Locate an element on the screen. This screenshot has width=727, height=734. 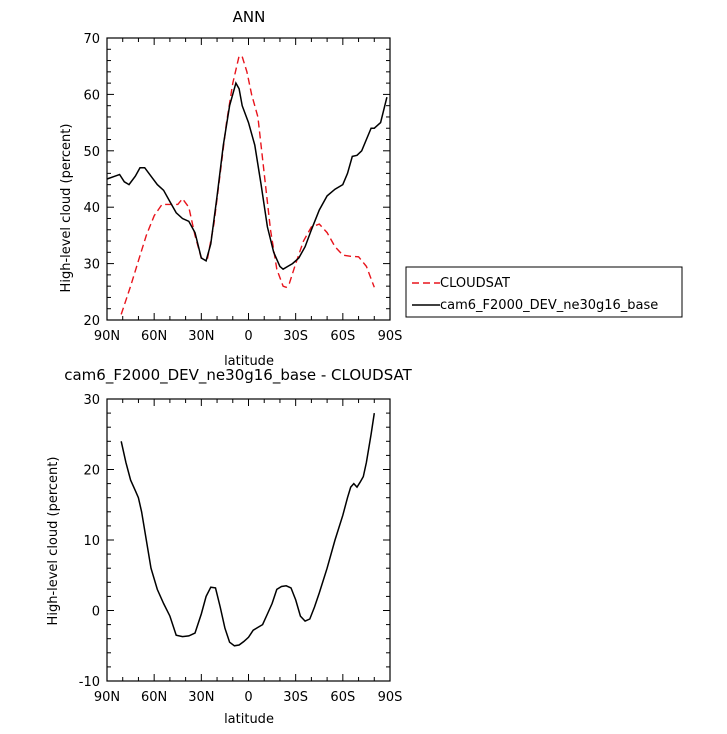
top-ytick-label: 30 is located at coordinates (91, 265).